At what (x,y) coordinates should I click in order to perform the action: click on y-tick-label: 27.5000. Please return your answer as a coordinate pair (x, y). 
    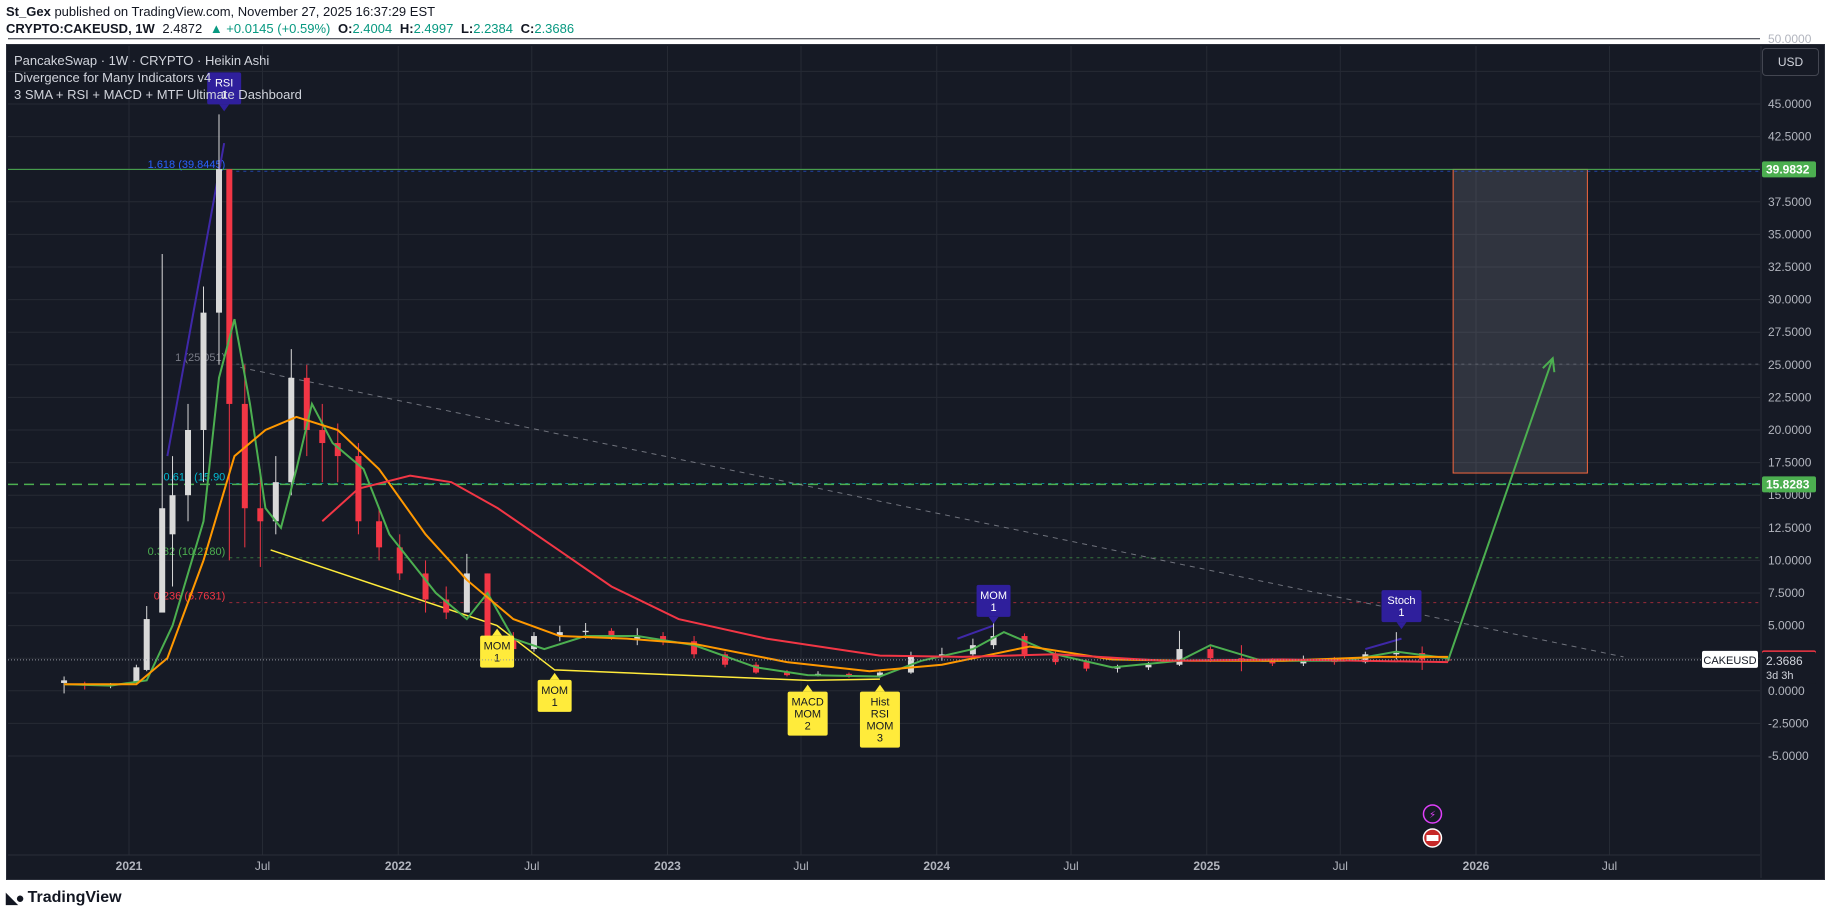
    Looking at the image, I should click on (1790, 332).